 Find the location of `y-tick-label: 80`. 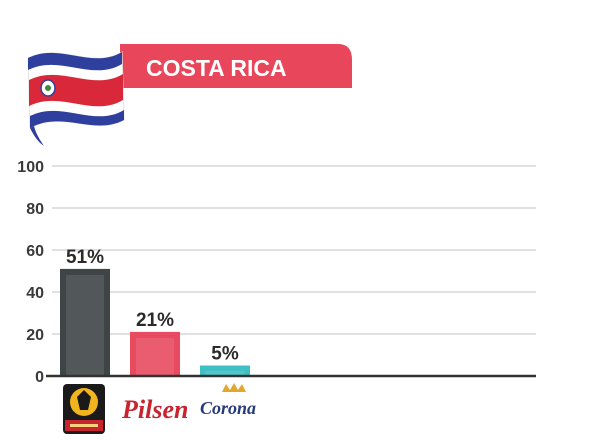

y-tick-label: 80 is located at coordinates (35, 209).